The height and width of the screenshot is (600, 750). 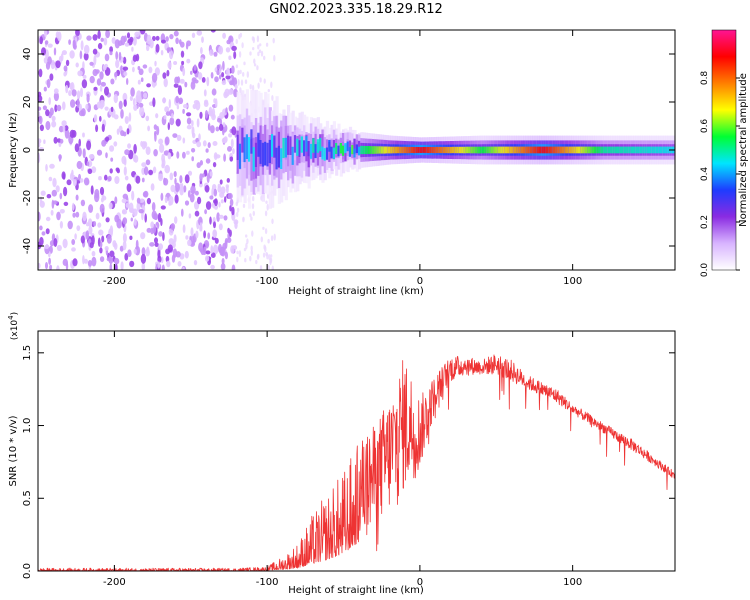 What do you see at coordinates (420, 582) in the screenshot?
I see `snr-x-tick-label: 0` at bounding box center [420, 582].